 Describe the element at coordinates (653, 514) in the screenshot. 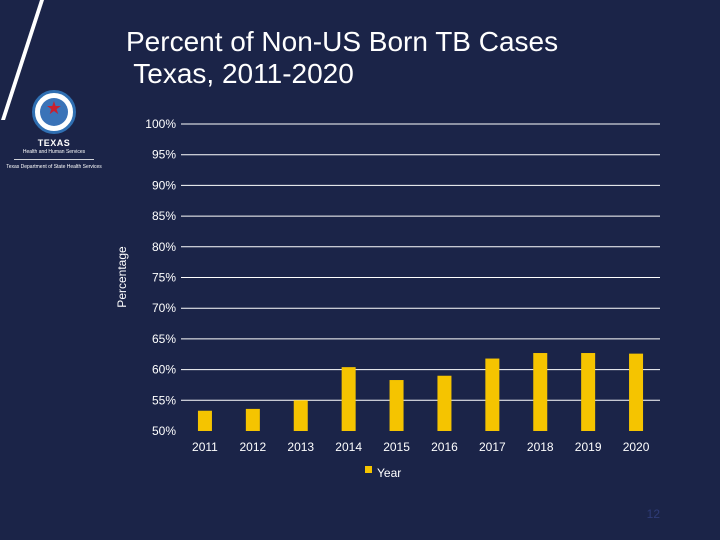

I see `slide-number: 12` at that location.